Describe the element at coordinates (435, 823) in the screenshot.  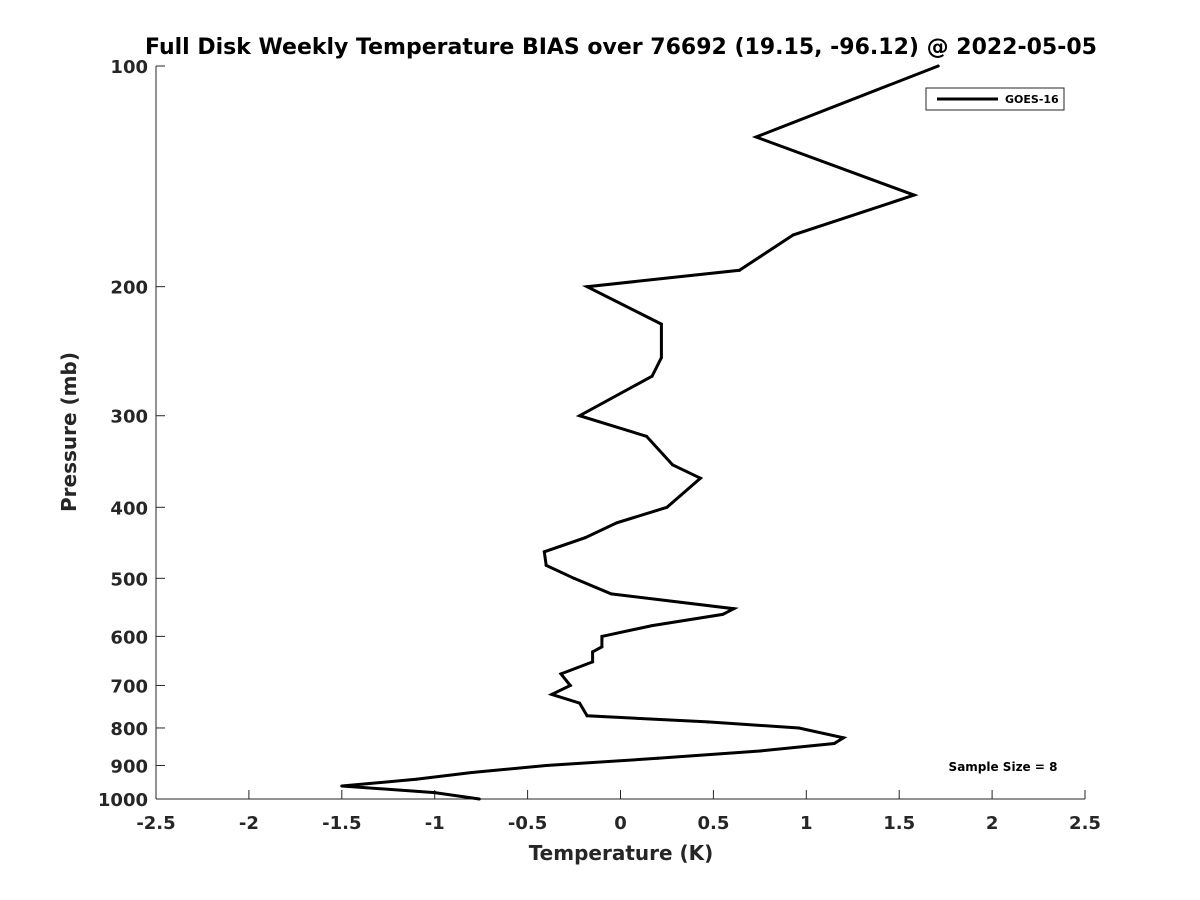
I see `x-tick-label: -1` at that location.